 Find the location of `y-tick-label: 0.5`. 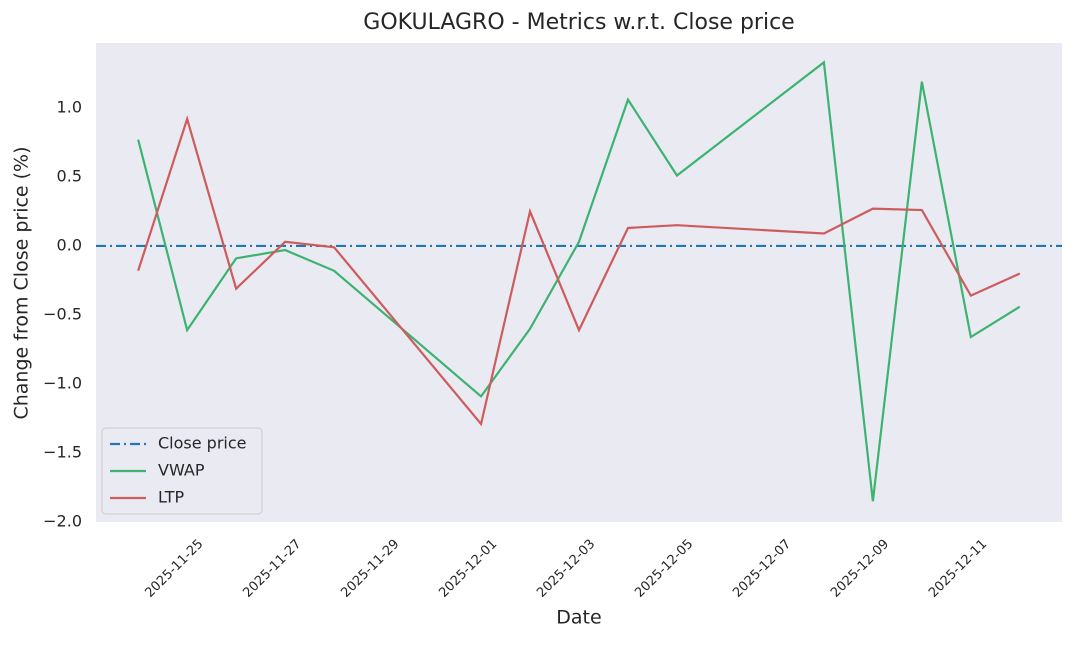

y-tick-label: 0.5 is located at coordinates (69, 175).